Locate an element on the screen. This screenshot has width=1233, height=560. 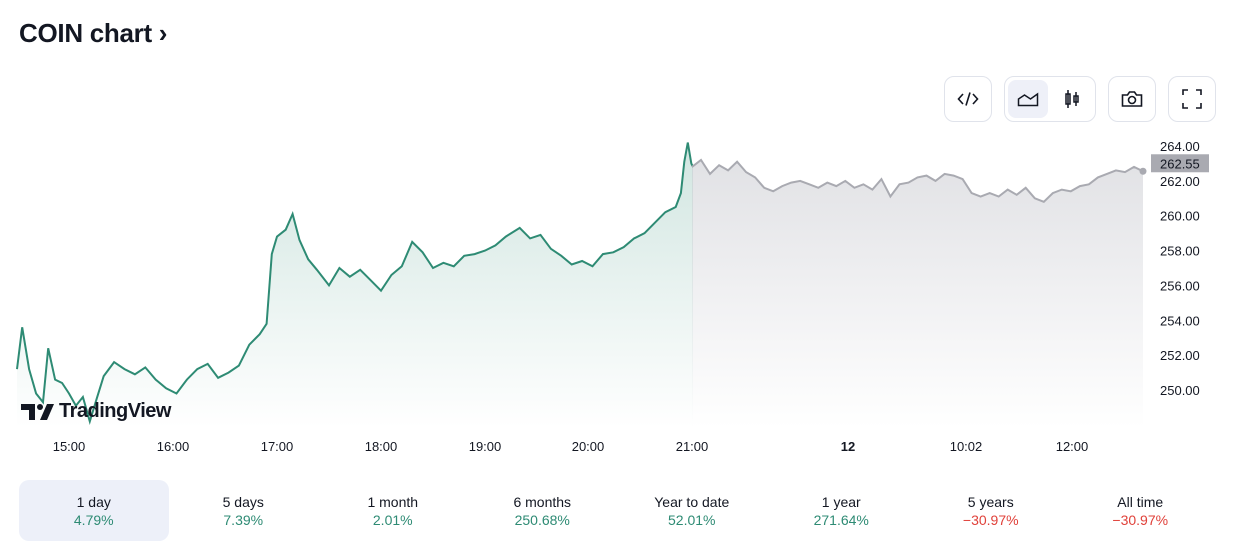
range-label: 5 years is located at coordinates (990, 502).